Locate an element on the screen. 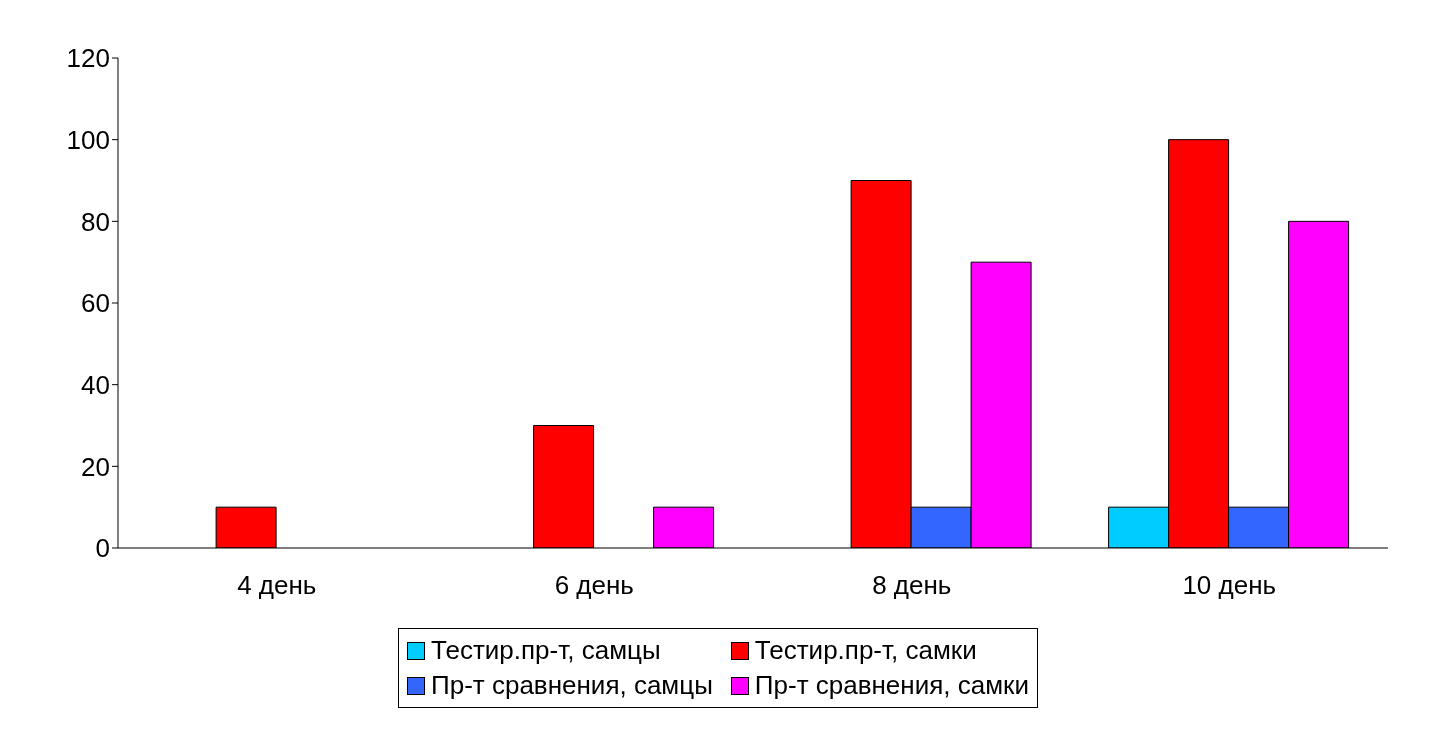  y-tick-label: 80 is located at coordinates (95, 221).